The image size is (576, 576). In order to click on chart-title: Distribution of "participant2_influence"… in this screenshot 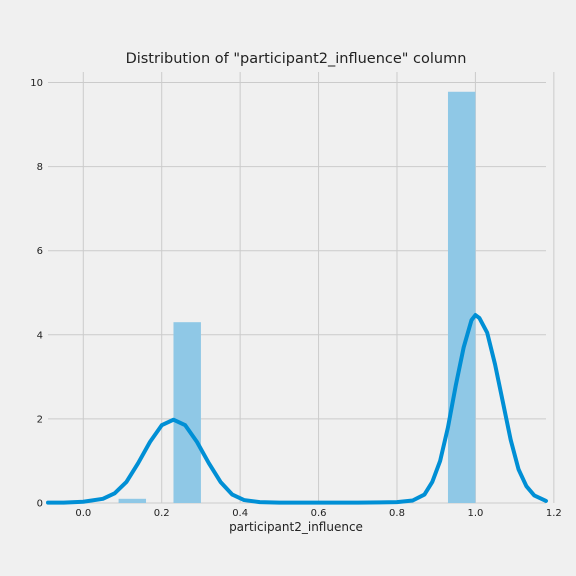, I will do `click(296, 59)`.